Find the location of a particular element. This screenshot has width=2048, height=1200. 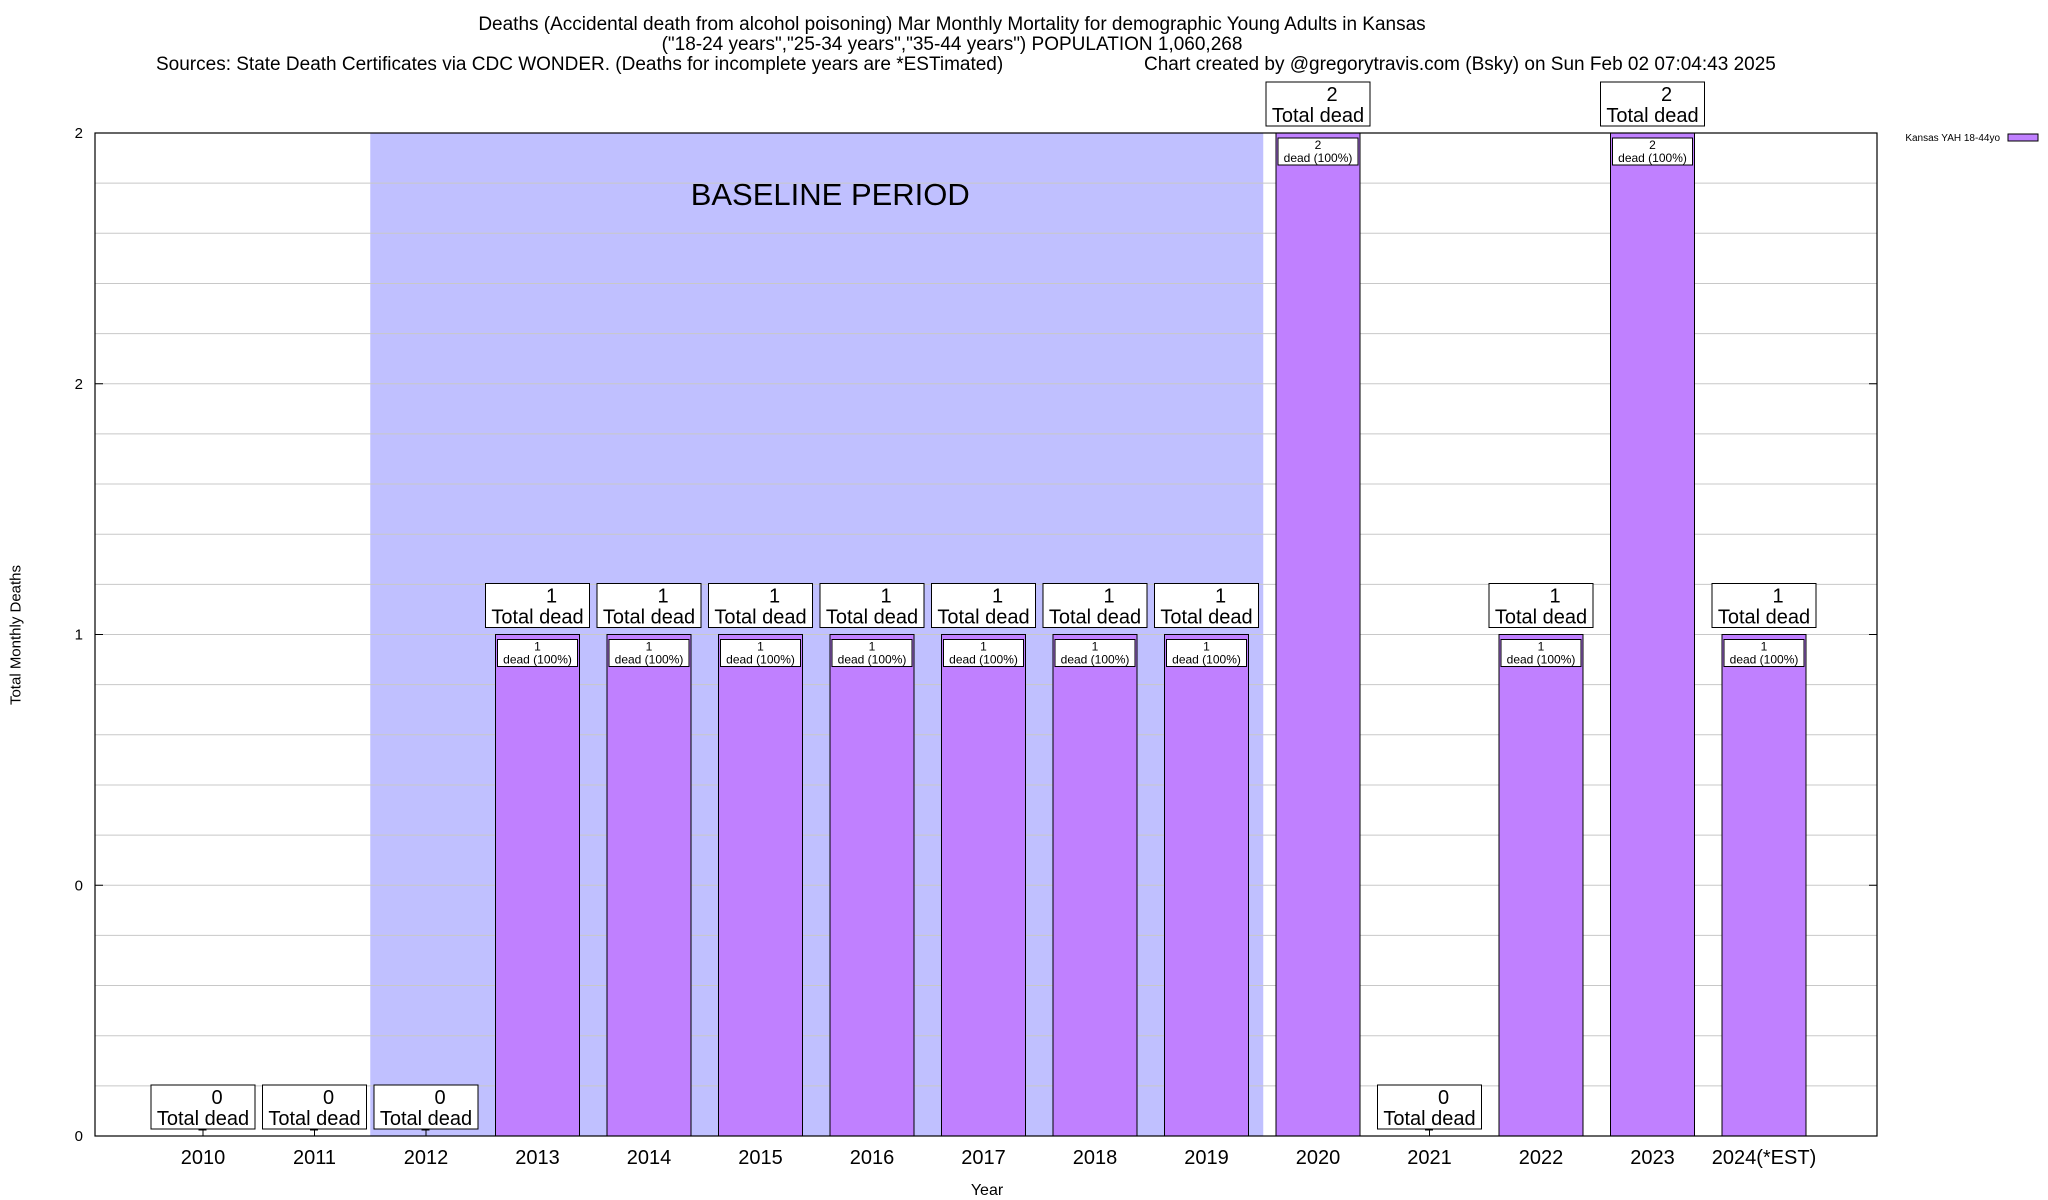

x-tick-label: 2019 is located at coordinates (1206, 1158).